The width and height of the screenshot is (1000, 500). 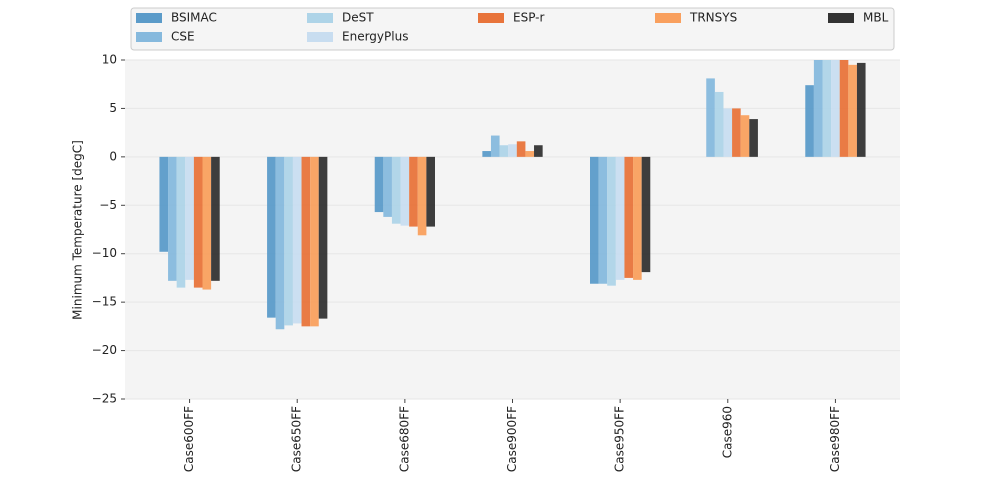 I want to click on x-tick-label: Case980FF, so click(x=835, y=439).